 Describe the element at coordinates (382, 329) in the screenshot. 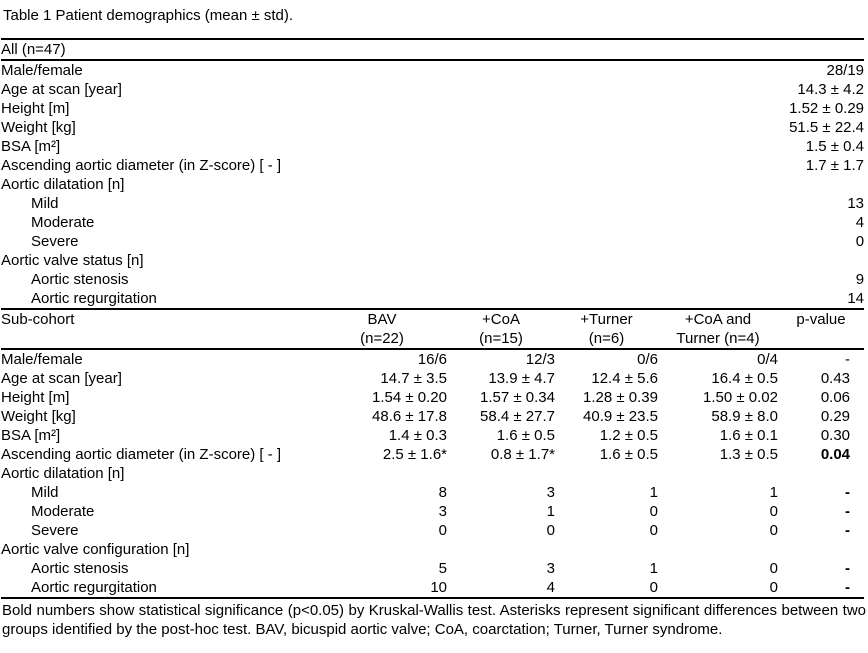

I see `column-header: BAV (n=22)` at that location.